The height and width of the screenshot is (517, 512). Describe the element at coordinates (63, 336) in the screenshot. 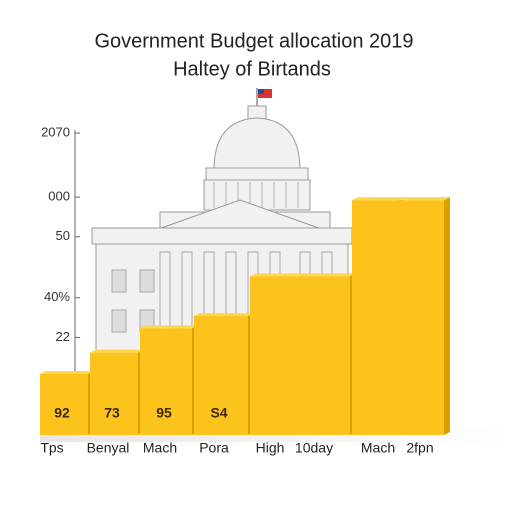

I see `y-tick-label: 22` at that location.